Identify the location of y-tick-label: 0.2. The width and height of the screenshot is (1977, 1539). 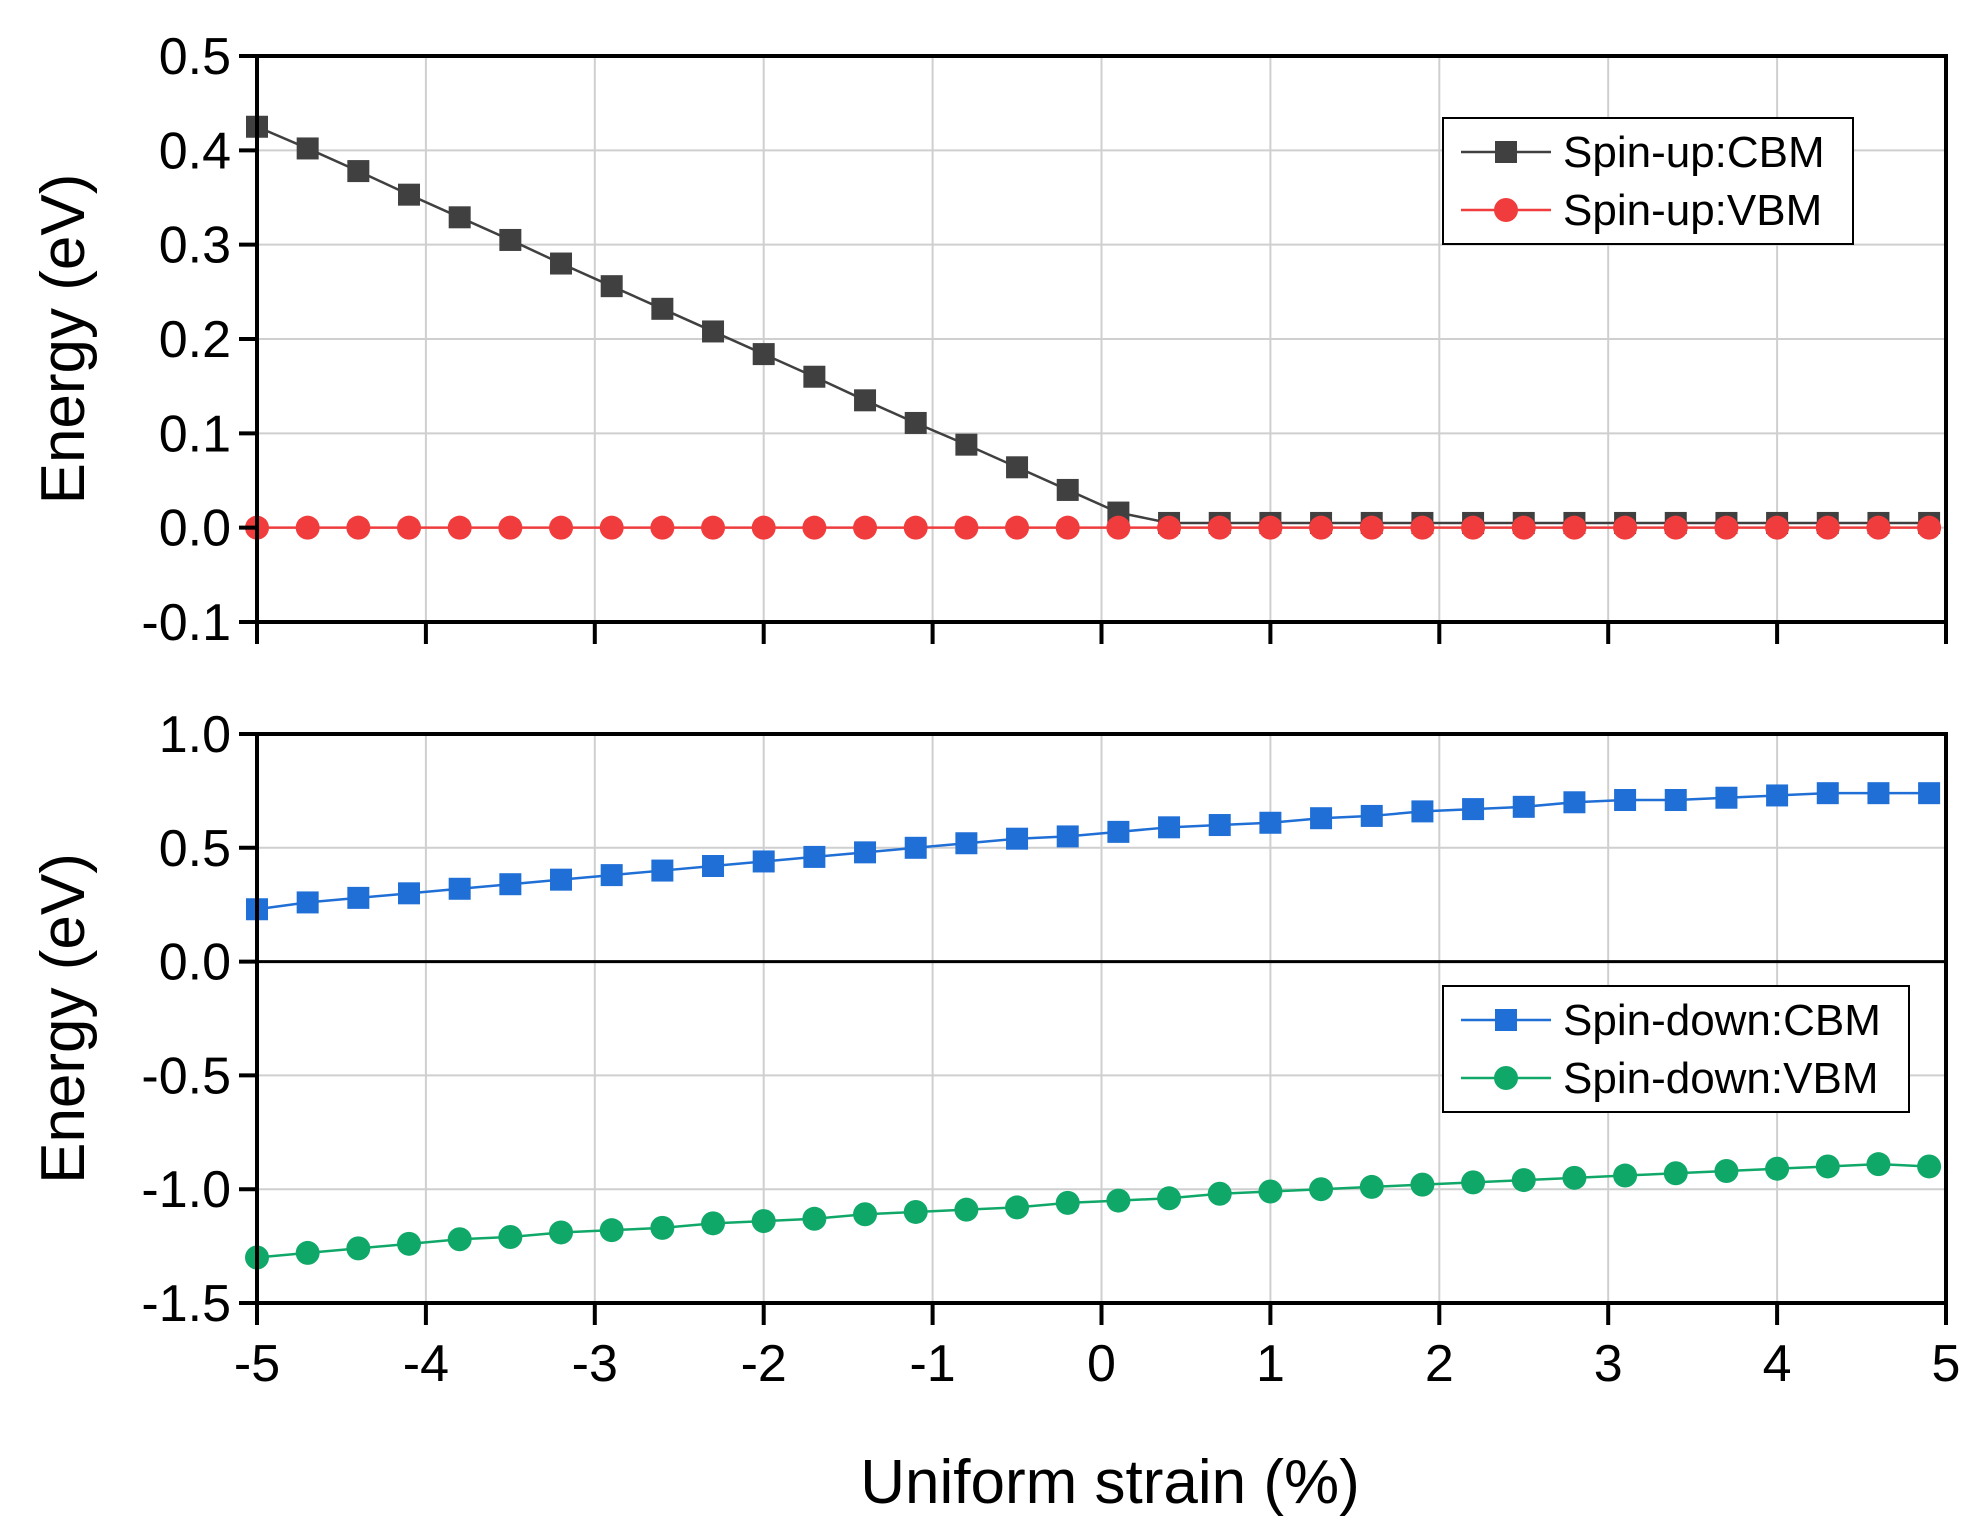
(195, 340).